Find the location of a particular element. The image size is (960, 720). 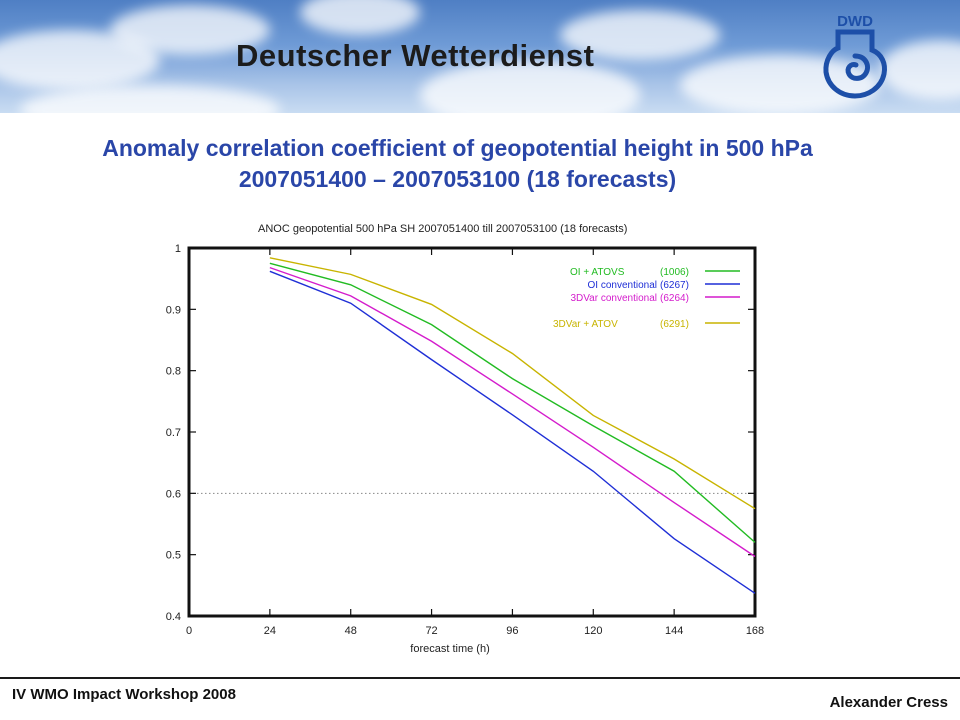

slide-title-line-2: 2007051400 – 2007053100 (18 forecasts) is located at coordinates (457, 179).